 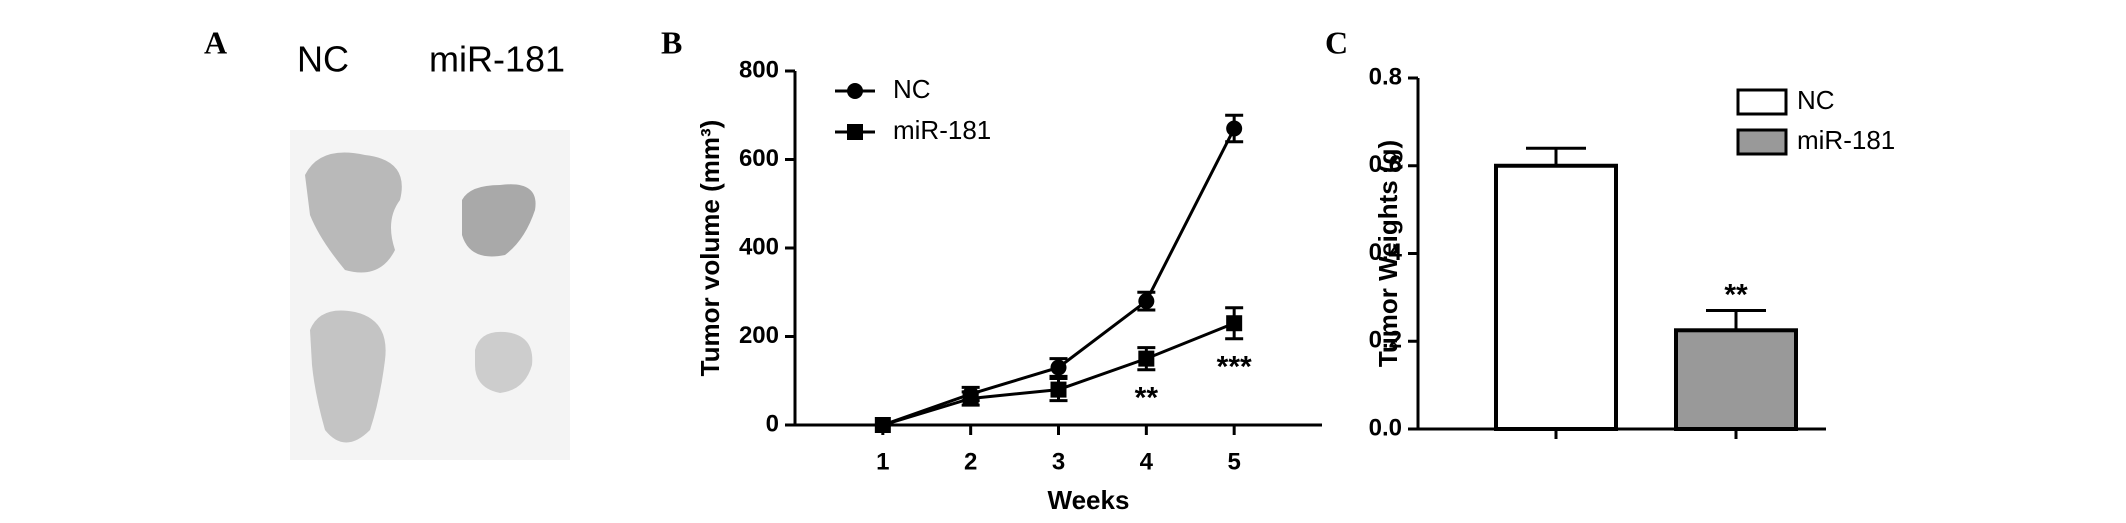 What do you see at coordinates (1385, 427) in the screenshot?
I see `y-tick-label: 0.0` at bounding box center [1385, 427].